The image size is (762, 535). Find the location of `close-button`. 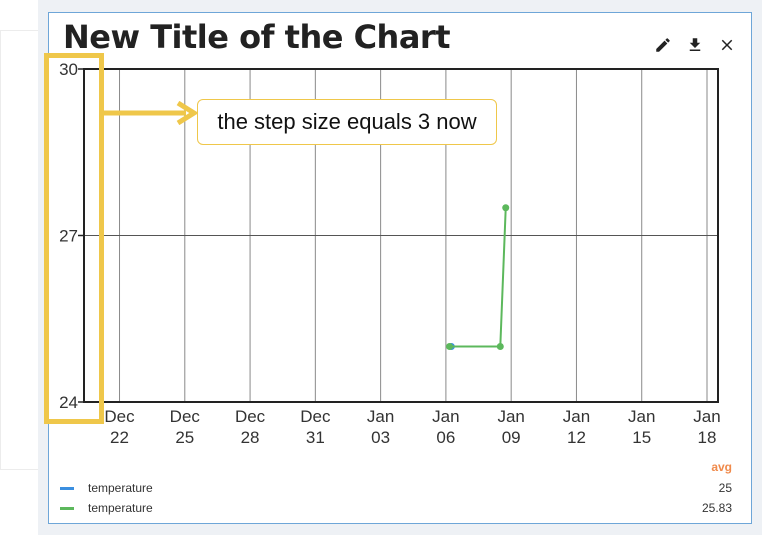

close-button is located at coordinates (727, 45).